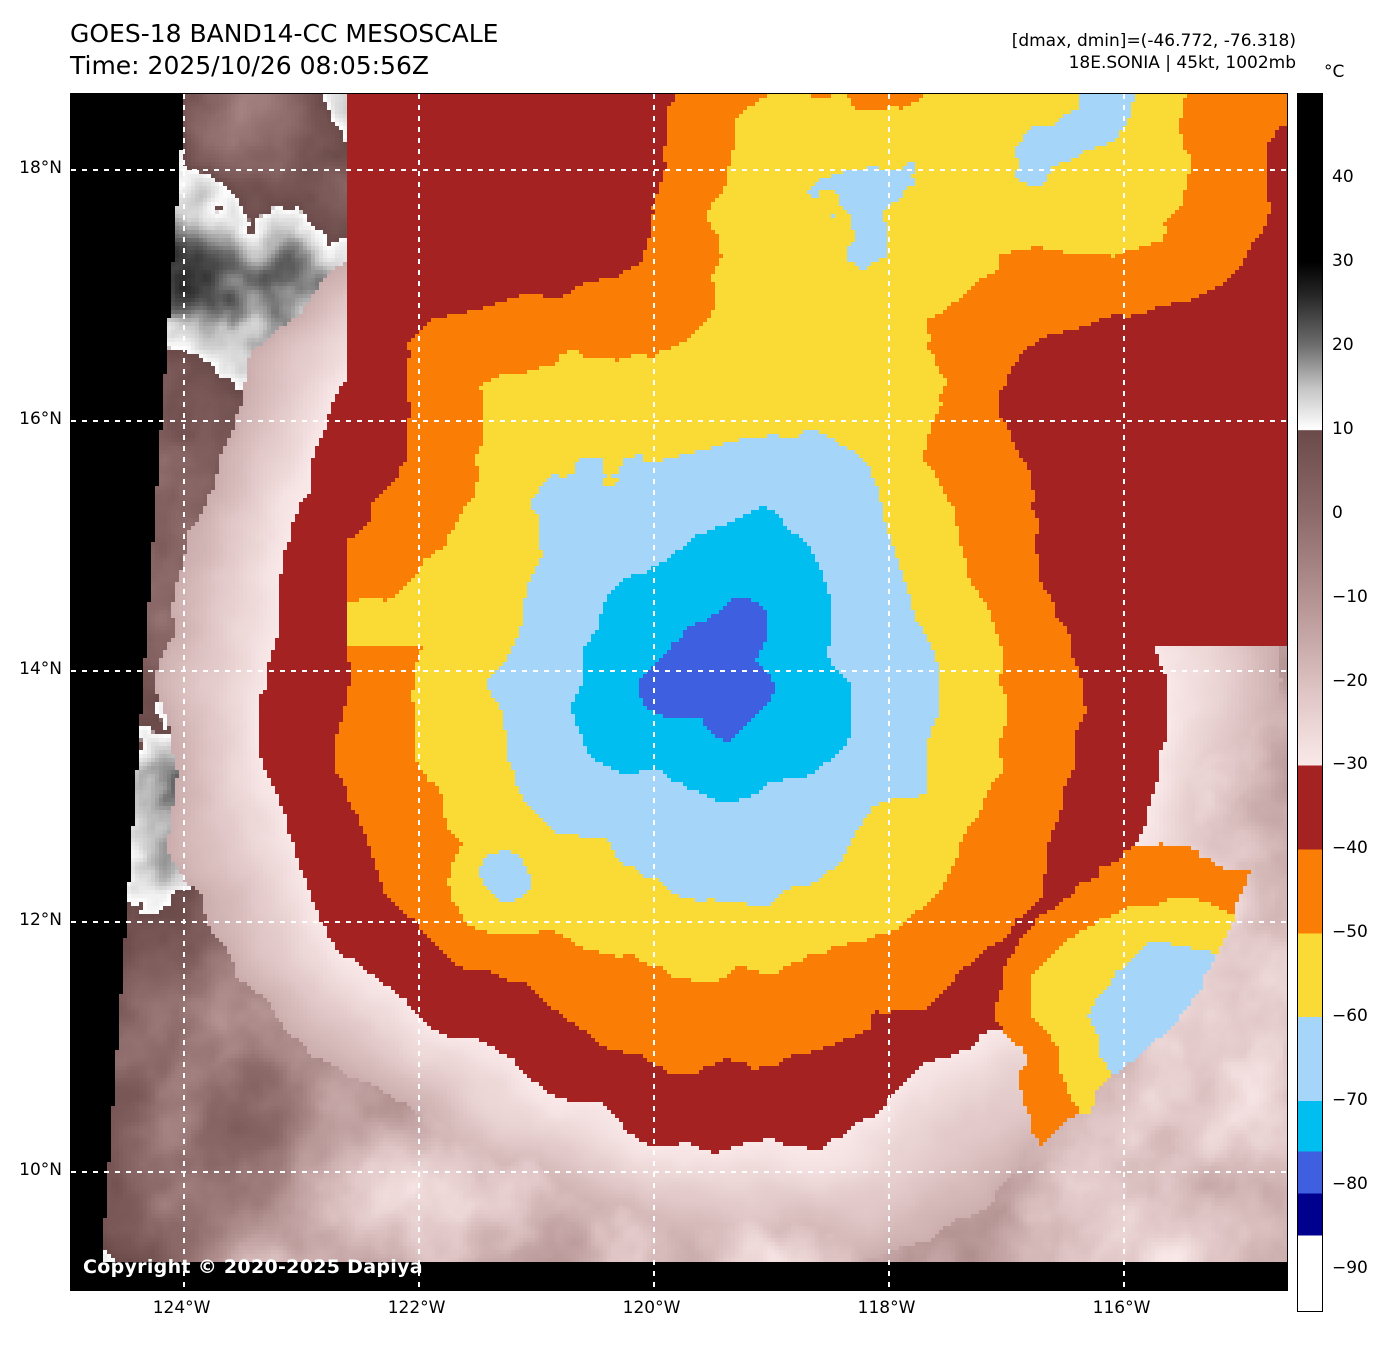 Image resolution: width=1390 pixels, height=1359 pixels. I want to click on colorbar-tick--10: −10, so click(1350, 596).